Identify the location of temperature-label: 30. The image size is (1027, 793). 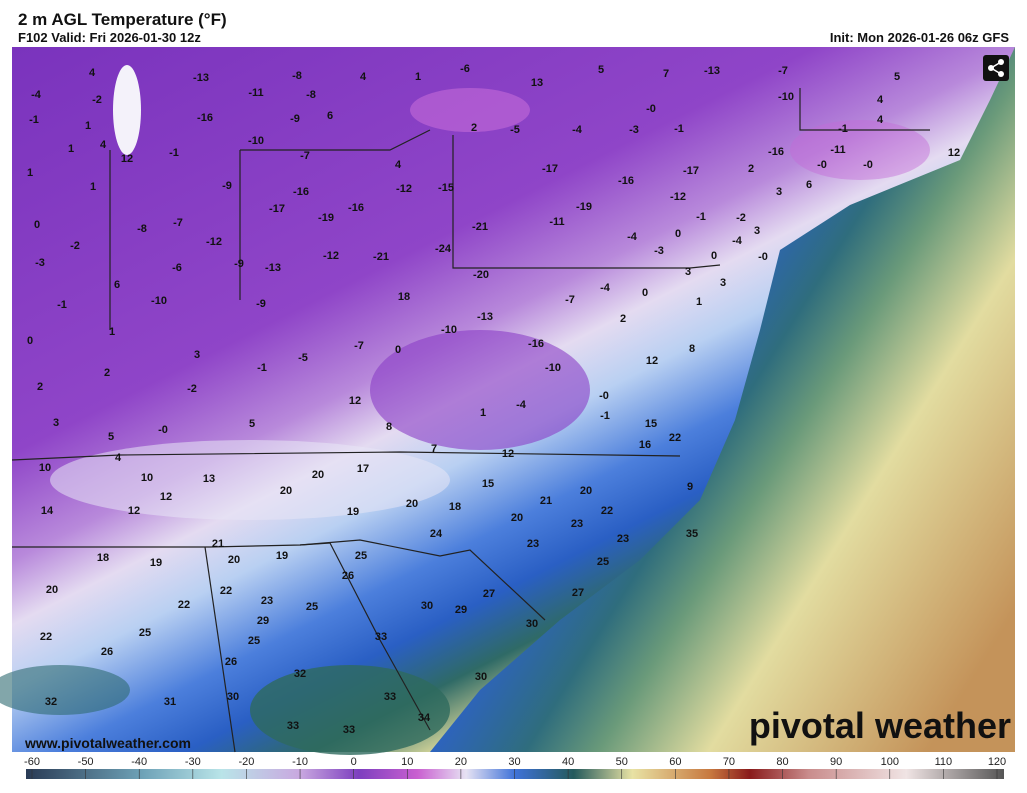
(532, 624).